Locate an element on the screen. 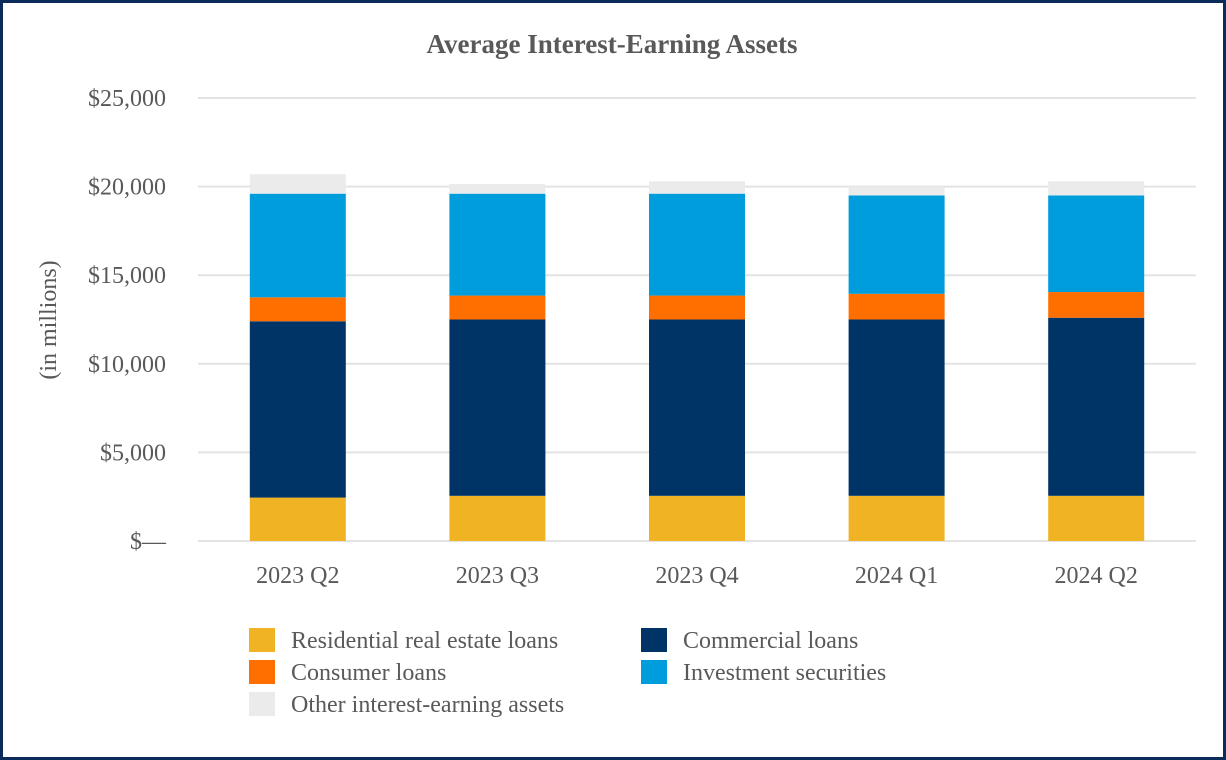  x-tick-label: 2023 Q2 is located at coordinates (297, 576).